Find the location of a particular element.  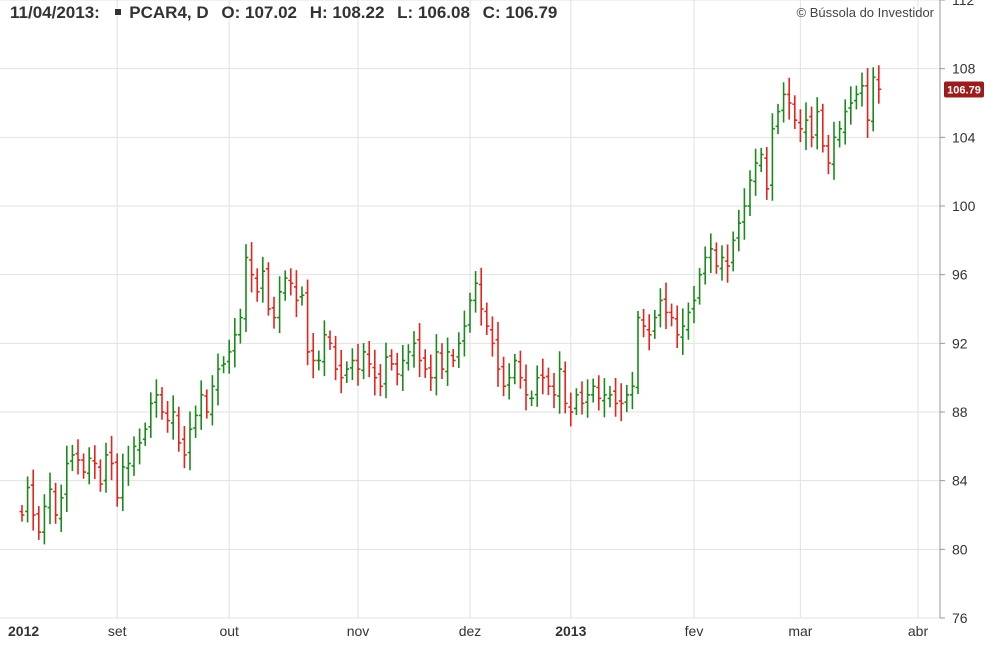

y-tick-label: 84 is located at coordinates (960, 481).